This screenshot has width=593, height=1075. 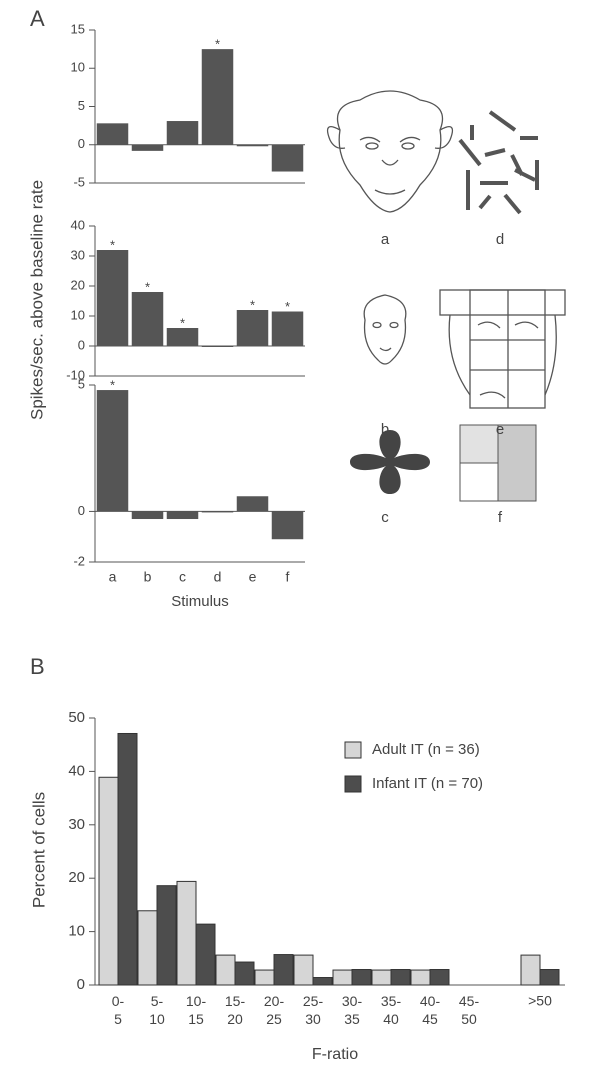 I want to click on stimulus-label: e, so click(x=500, y=429).